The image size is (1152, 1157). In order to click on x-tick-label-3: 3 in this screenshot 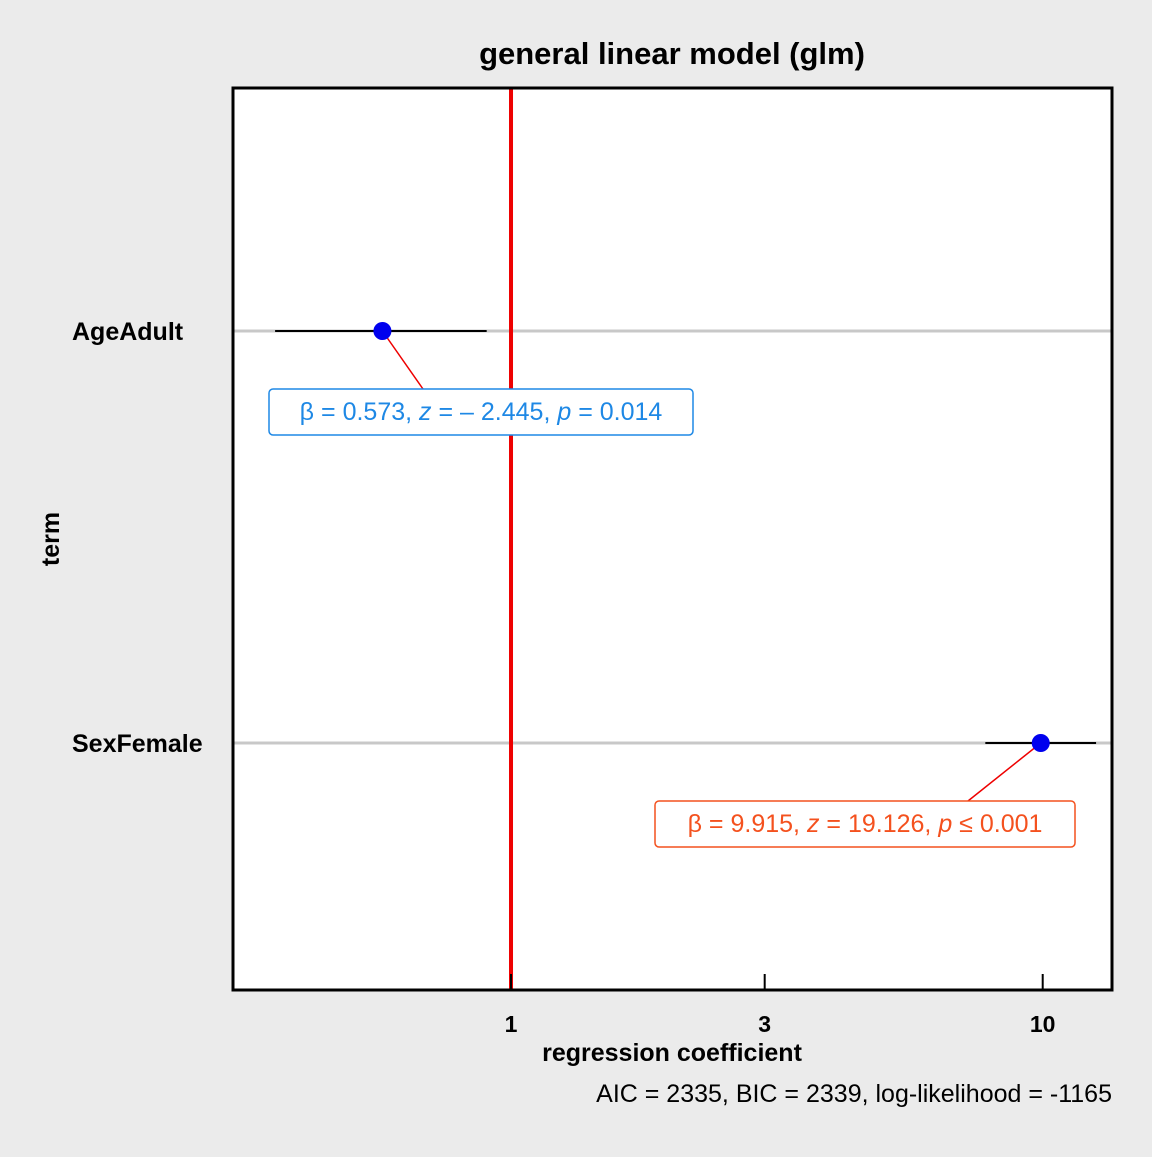, I will do `click(764, 1024)`.